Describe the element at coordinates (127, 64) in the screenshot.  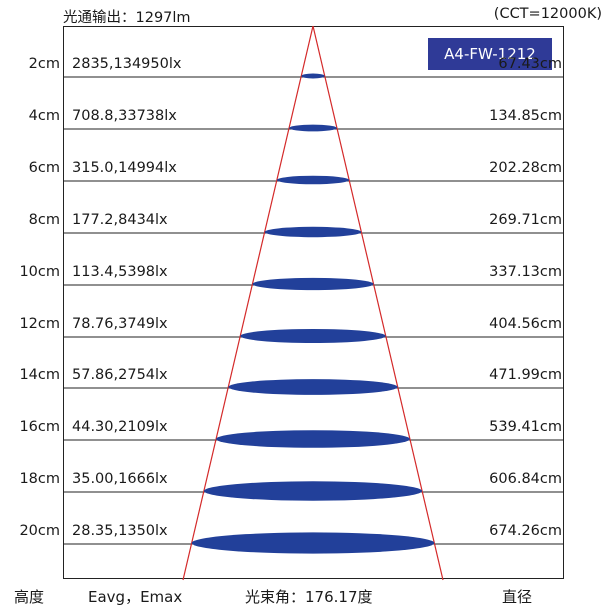
I see `eavg-emax-value: 2835,134950lx` at that location.